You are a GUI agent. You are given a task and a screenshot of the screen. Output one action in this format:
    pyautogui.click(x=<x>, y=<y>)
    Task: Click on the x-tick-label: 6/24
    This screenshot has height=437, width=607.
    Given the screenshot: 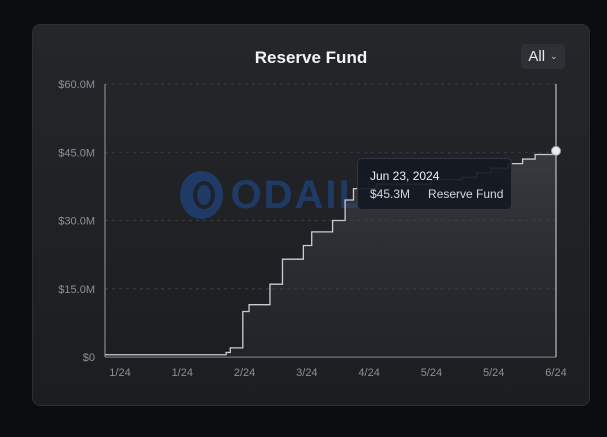 What is the action you would take?
    pyautogui.click(x=555, y=373)
    